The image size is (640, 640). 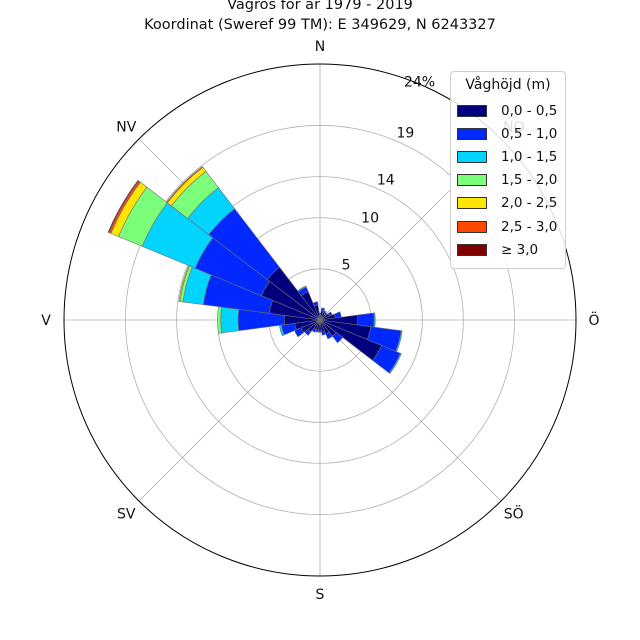 I want to click on legend-item: 0,0 - 0,5, so click(x=508, y=110).